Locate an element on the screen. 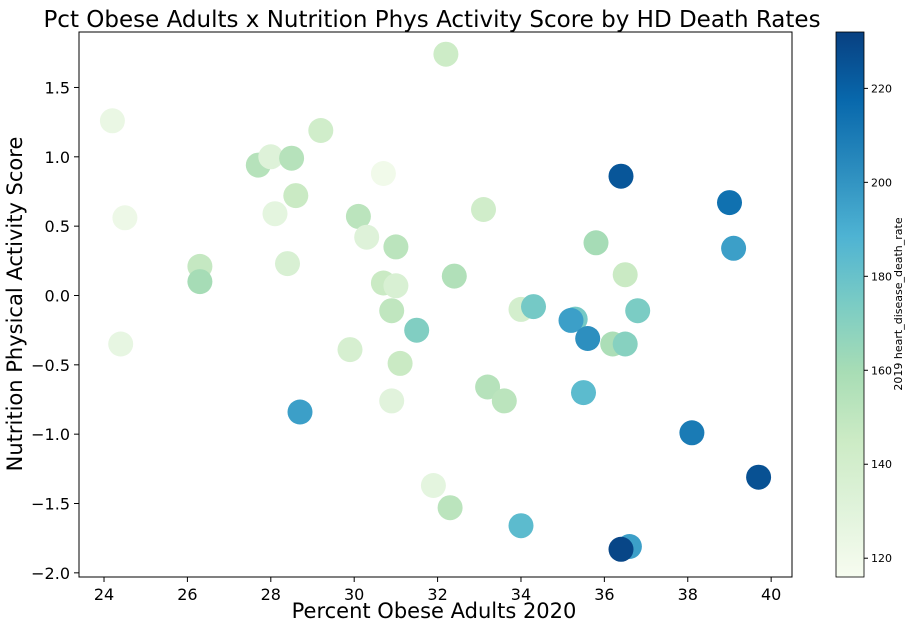 Image resolution: width=911 pixels, height=629 pixels. y-axis-ticks: −2.0 −1.5 −1.0 −0.5 0.0 0.5 1.0 1.5 is located at coordinates (55, 330).